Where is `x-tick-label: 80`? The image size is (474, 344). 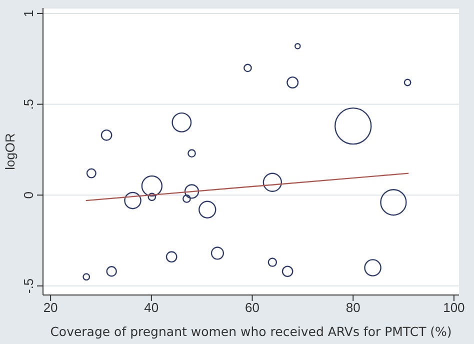 x-tick-label: 80 is located at coordinates (353, 308).